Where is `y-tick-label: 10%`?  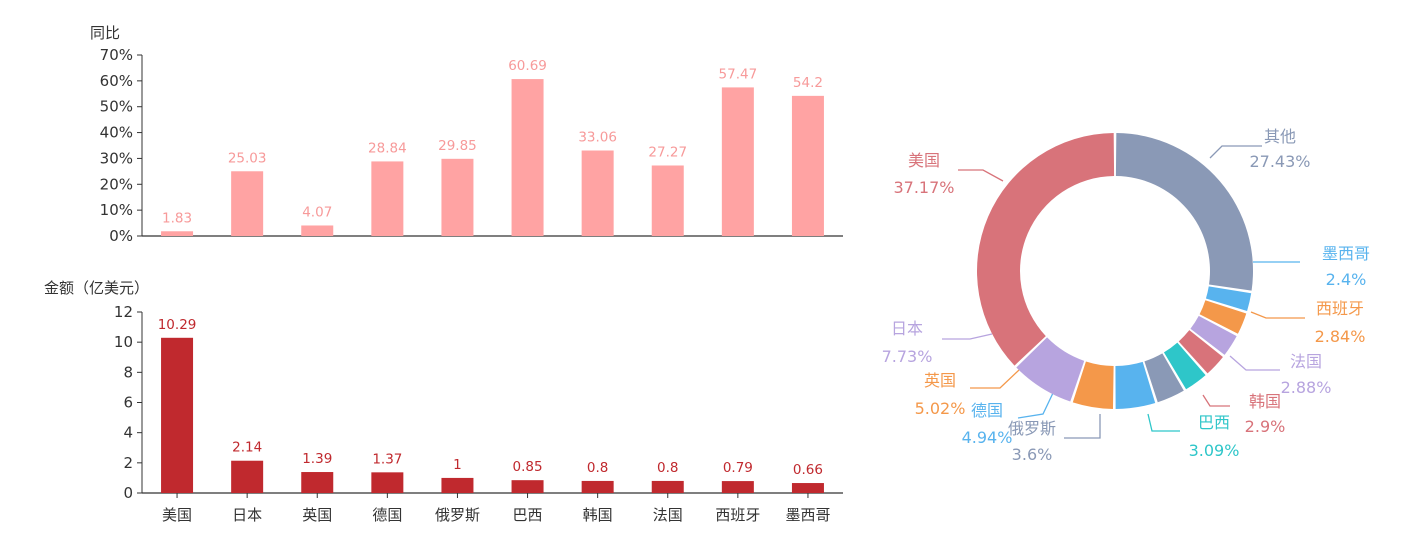 y-tick-label: 10% is located at coordinates (116, 210).